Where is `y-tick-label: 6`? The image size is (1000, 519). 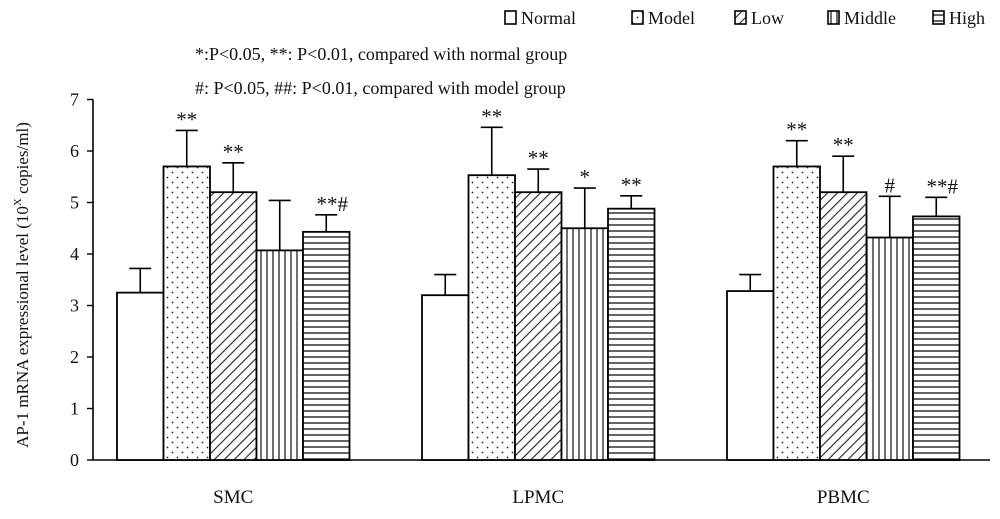
y-tick-label: 6 is located at coordinates (74, 151).